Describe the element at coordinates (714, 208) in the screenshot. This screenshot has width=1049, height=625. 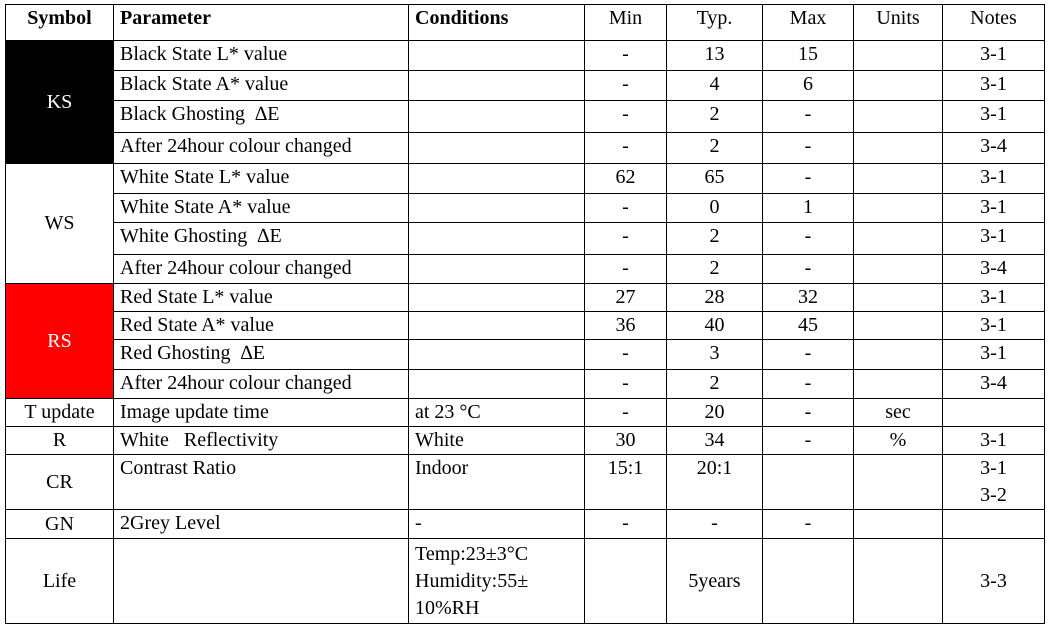
I see `typ-cell: 0` at that location.